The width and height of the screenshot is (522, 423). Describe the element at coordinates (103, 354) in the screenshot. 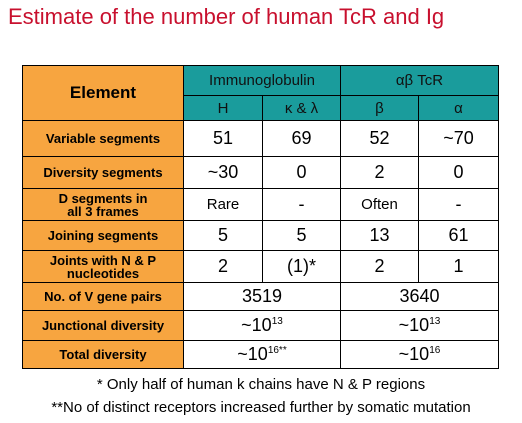

I see `row-label: Total diversity` at that location.